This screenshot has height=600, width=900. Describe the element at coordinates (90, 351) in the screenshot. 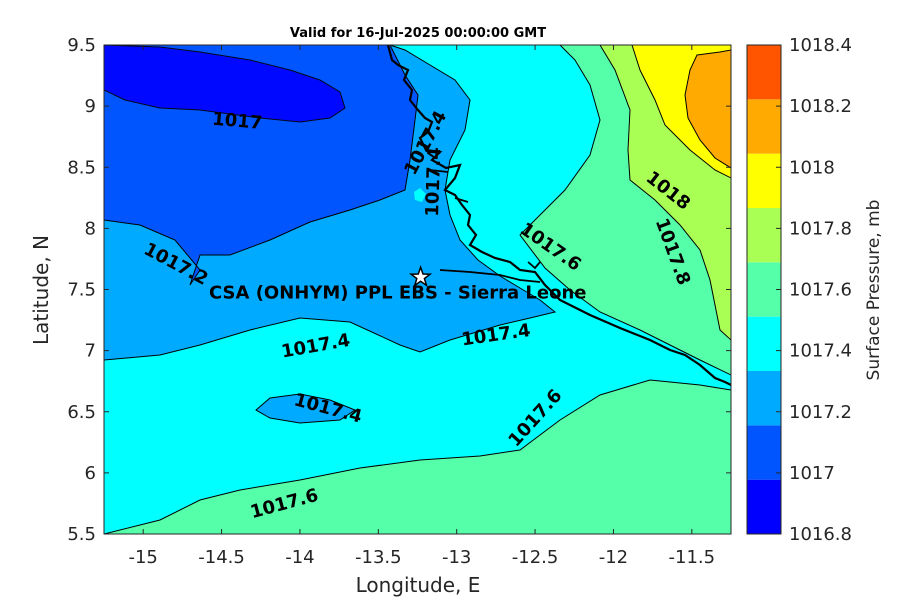

I see `y-tick-label: 7` at that location.